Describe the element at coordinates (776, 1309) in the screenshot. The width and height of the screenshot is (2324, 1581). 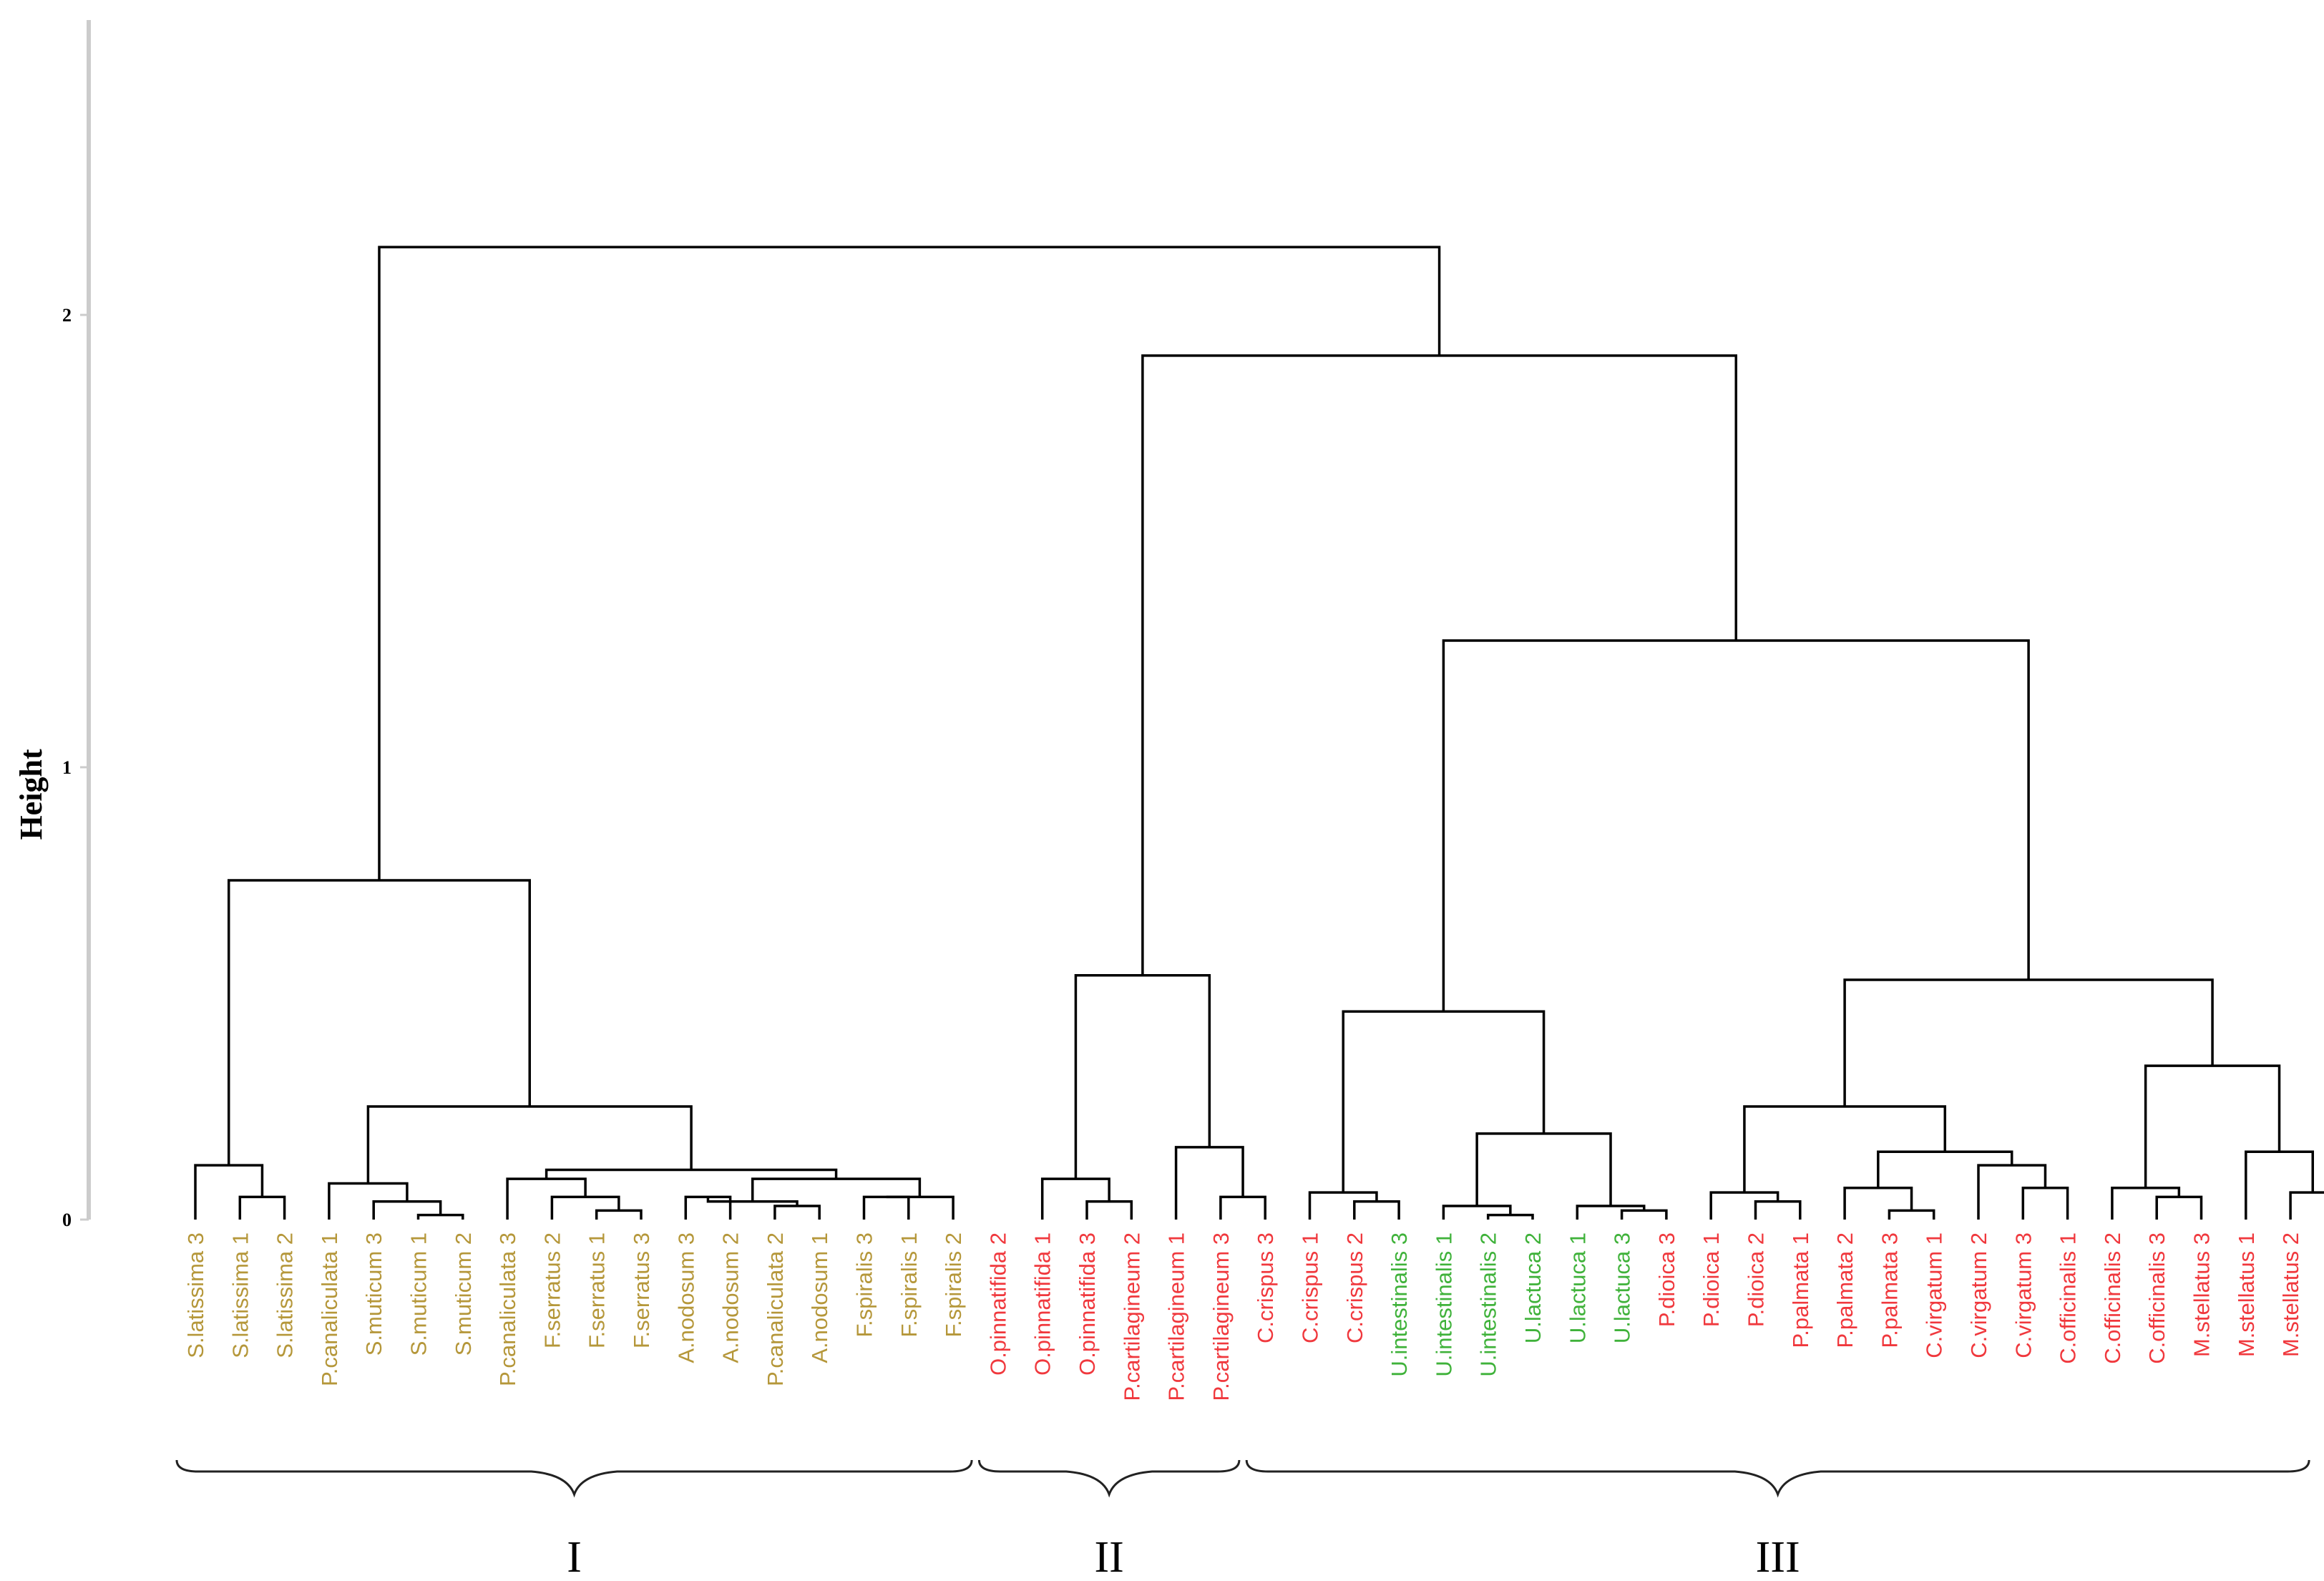
I see `leaf-label: P.canaliculata 2` at that location.